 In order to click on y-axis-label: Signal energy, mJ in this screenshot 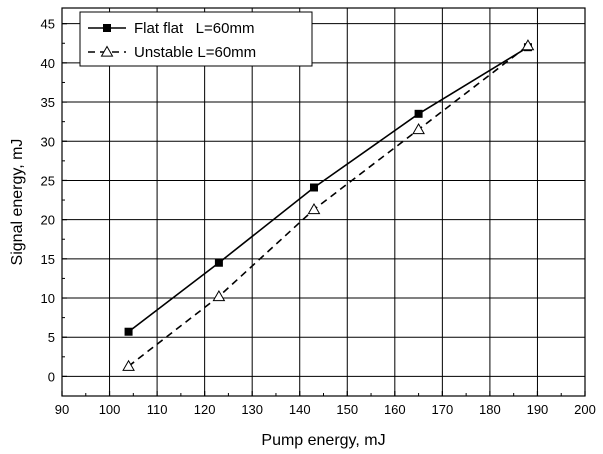, I will do `click(17, 202)`.